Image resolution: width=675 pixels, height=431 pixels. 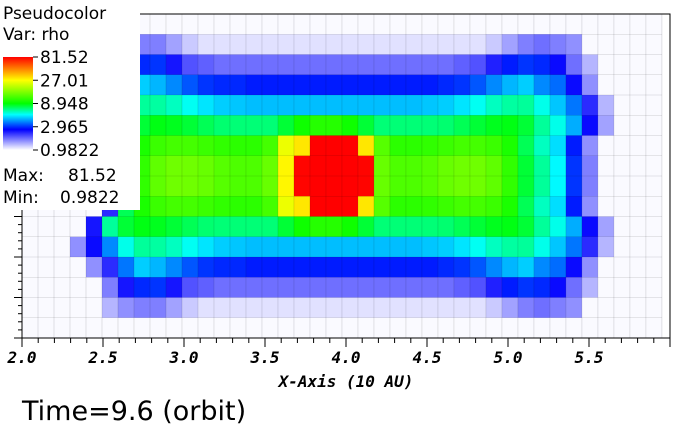 What do you see at coordinates (184, 357) in the screenshot?
I see `x-tick-label: 3.0` at bounding box center [184, 357].